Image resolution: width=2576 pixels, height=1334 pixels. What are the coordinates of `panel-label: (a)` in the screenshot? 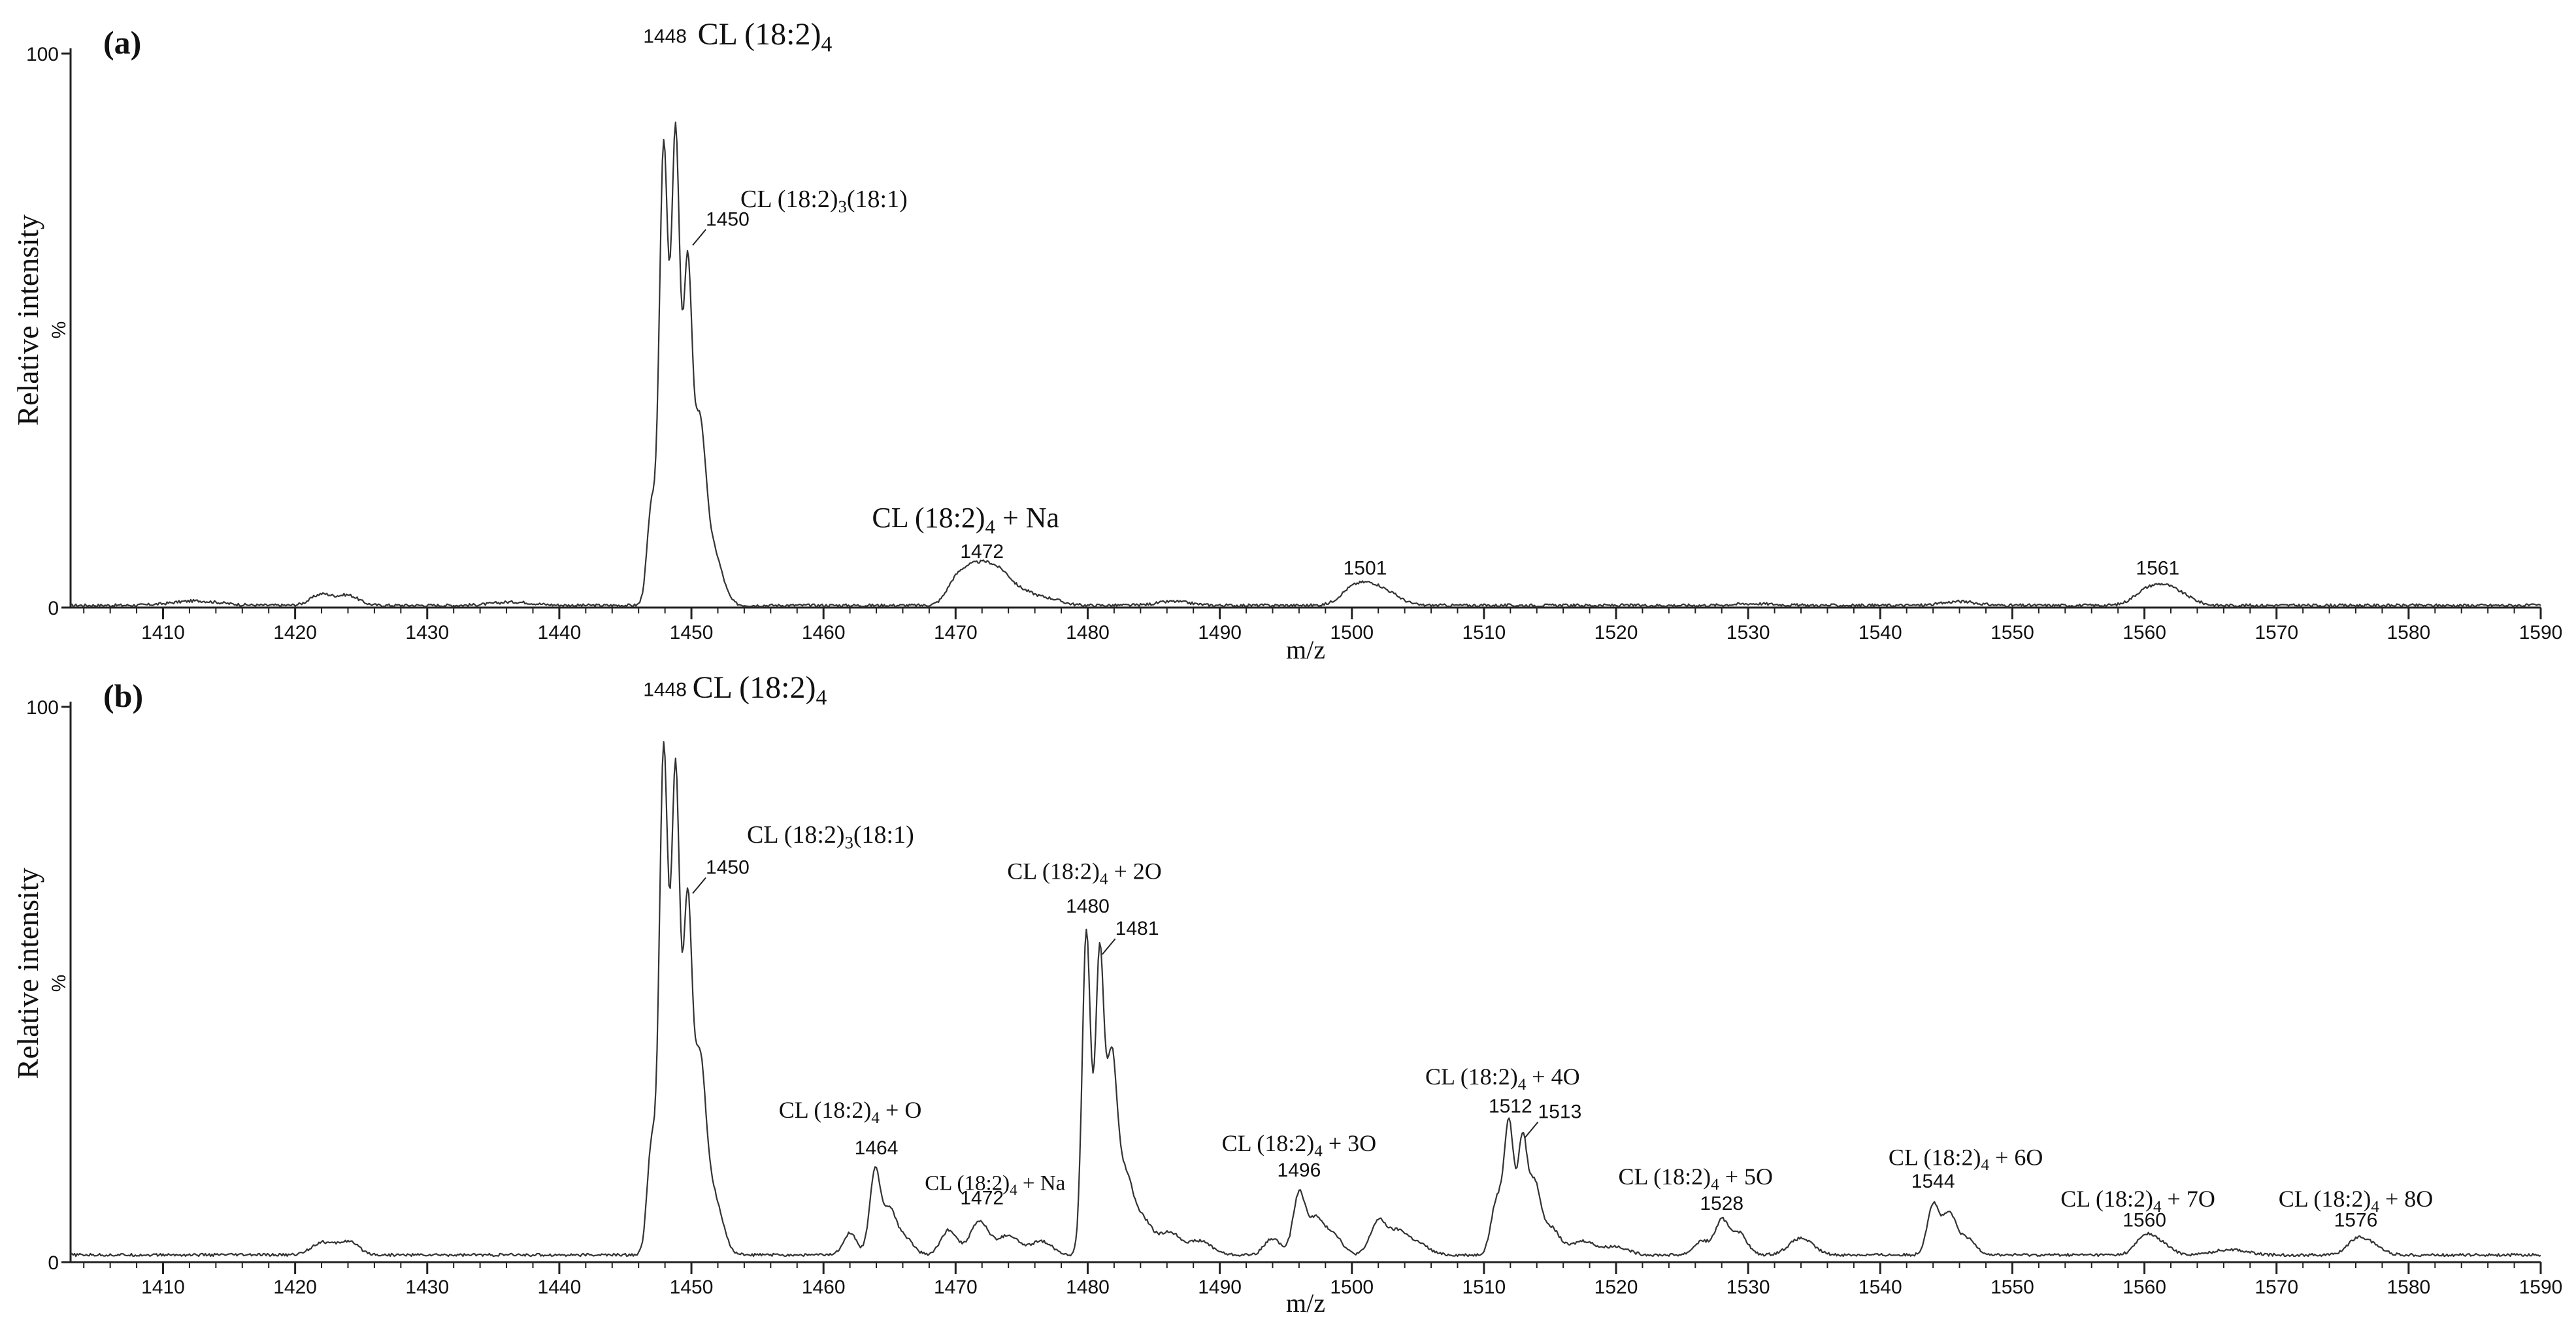 It's located at (122, 43).